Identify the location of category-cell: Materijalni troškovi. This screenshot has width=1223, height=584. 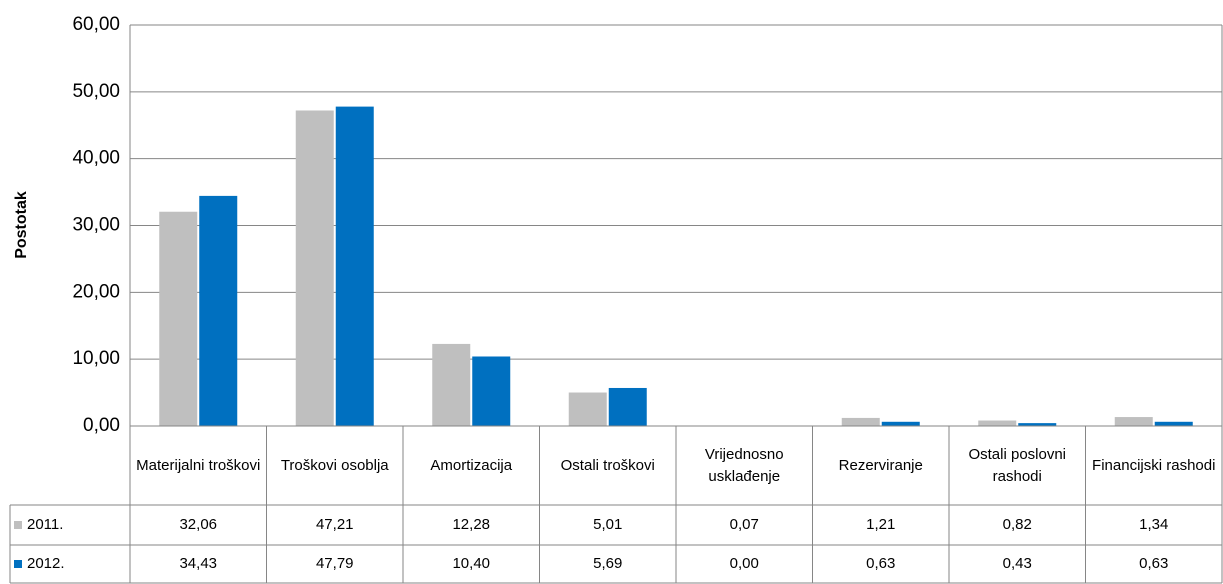
(198, 465).